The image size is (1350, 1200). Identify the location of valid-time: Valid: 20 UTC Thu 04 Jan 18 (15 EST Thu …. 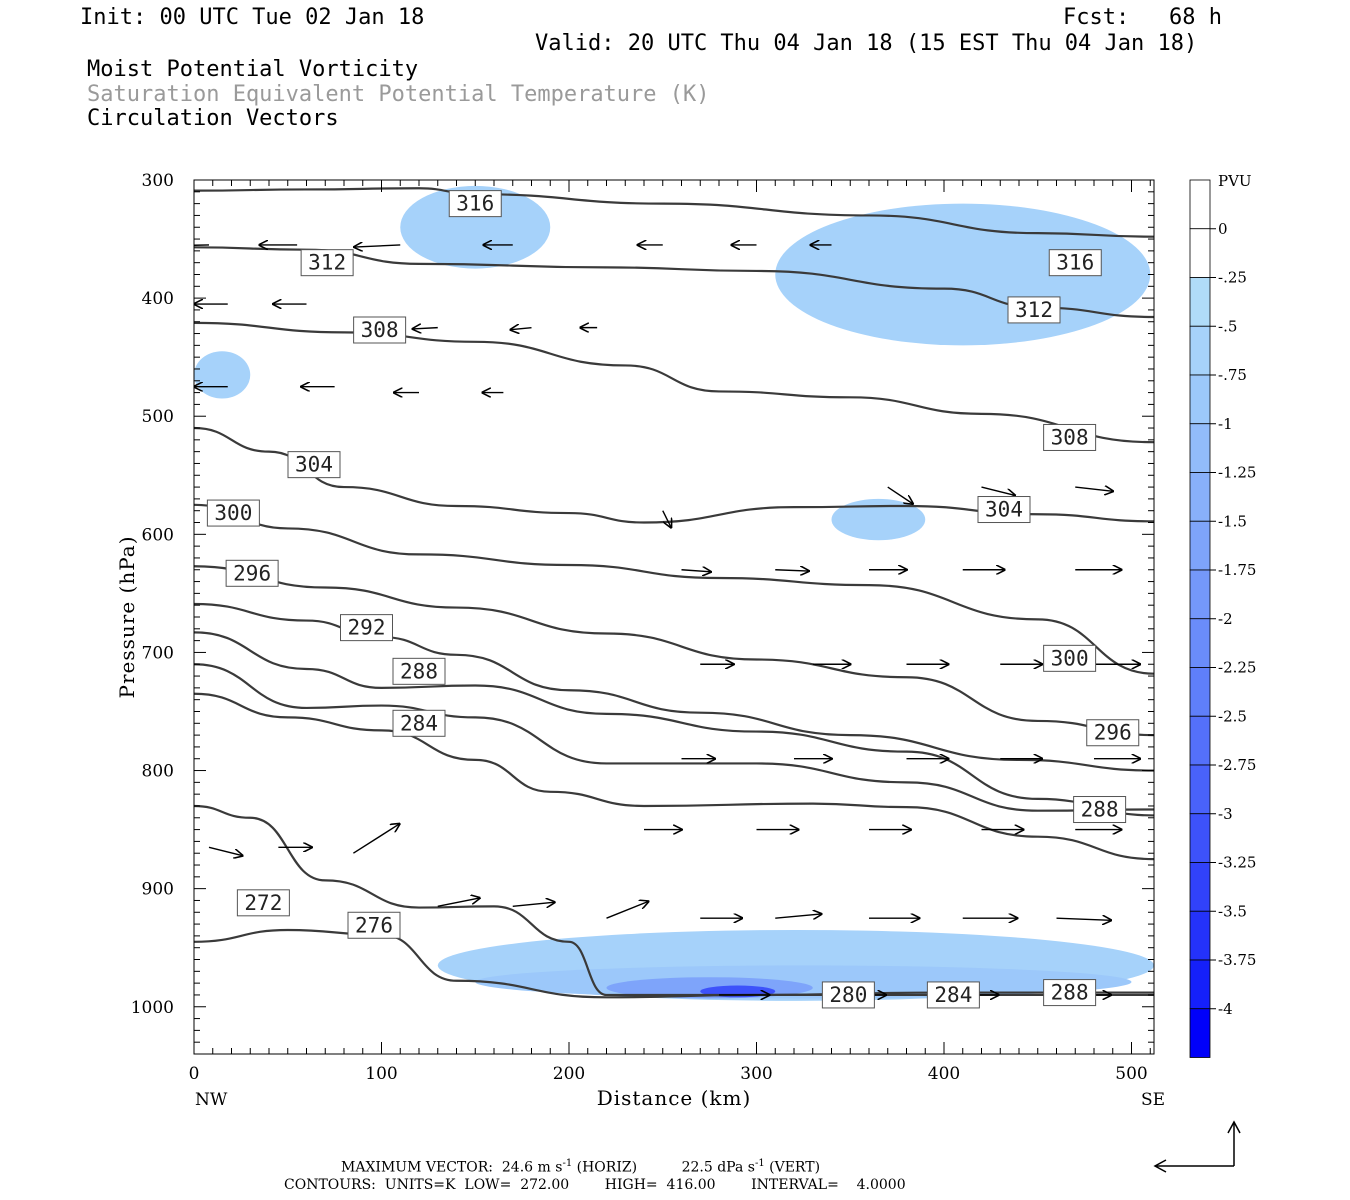
(866, 43).